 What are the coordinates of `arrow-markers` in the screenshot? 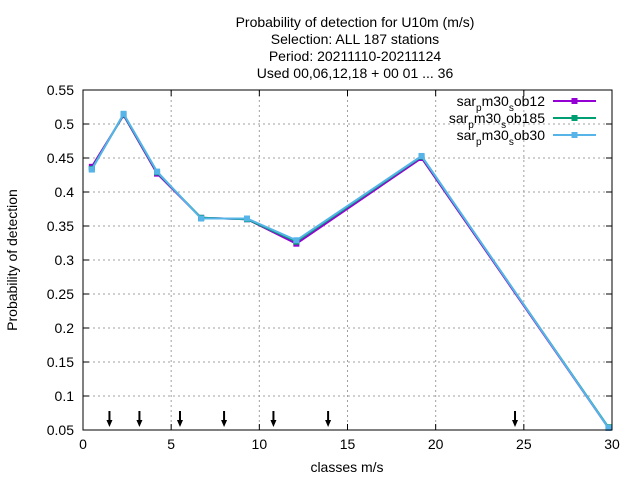 It's located at (312, 419).